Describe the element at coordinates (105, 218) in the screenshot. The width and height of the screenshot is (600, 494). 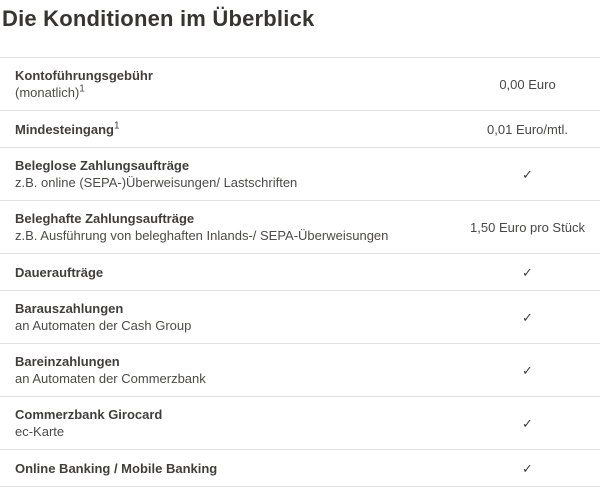
I see `condition-label-text: Beleghafte Zahlungsaufträge` at that location.